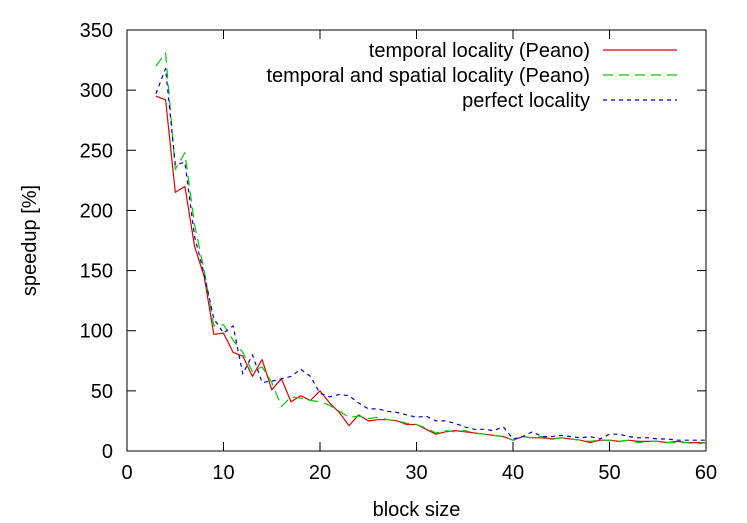 The width and height of the screenshot is (747, 523). I want to click on x-tick-label: 0, so click(126, 473).